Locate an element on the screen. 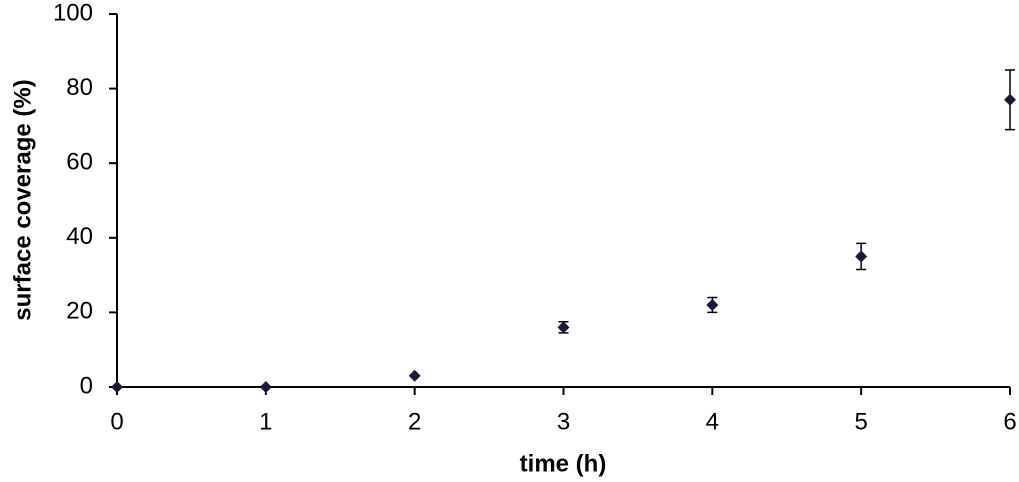 This screenshot has height=482, width=1019. x-tick-label: 3 is located at coordinates (563, 421).